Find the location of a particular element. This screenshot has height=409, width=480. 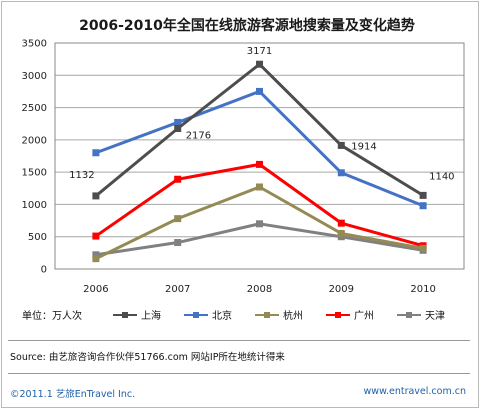

x-tick-label: 2010 is located at coordinates (422, 289).